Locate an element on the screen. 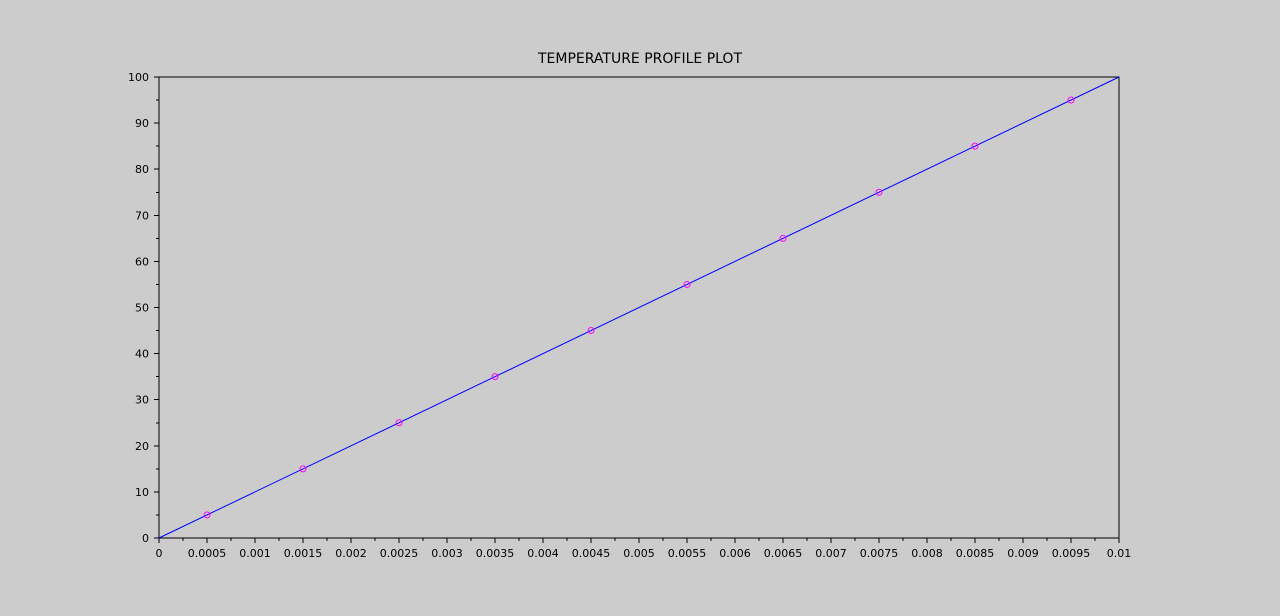 This screenshot has width=1280, height=616. y-tick-label: 70 is located at coordinates (142, 215).